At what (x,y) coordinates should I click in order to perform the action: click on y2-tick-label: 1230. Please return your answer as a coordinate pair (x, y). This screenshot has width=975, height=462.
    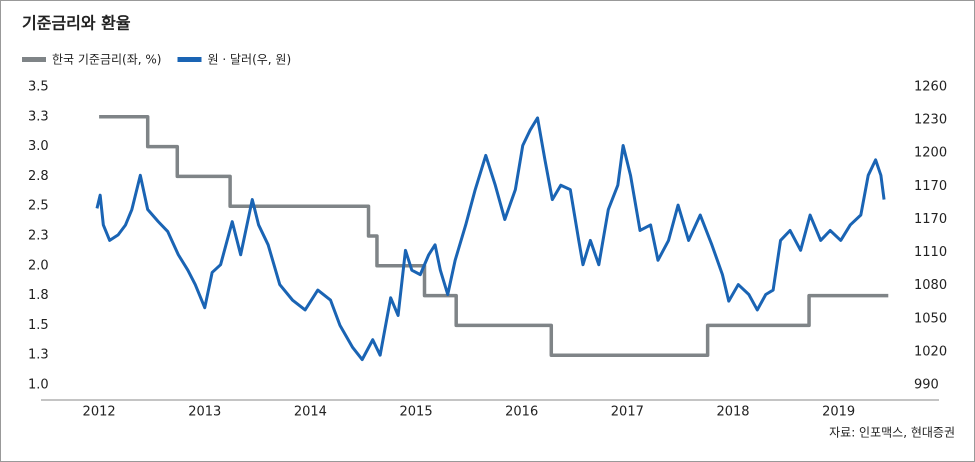
    Looking at the image, I should click on (930, 120).